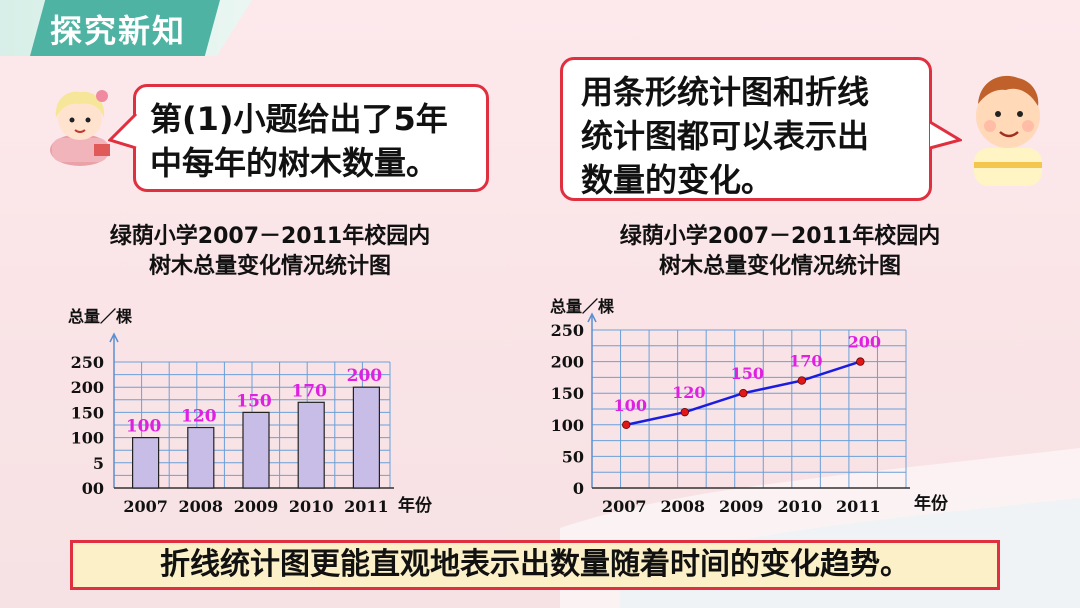 The width and height of the screenshot is (1080, 608). Describe the element at coordinates (87, 438) in the screenshot. I see `bar-ytick-label: 100` at that location.